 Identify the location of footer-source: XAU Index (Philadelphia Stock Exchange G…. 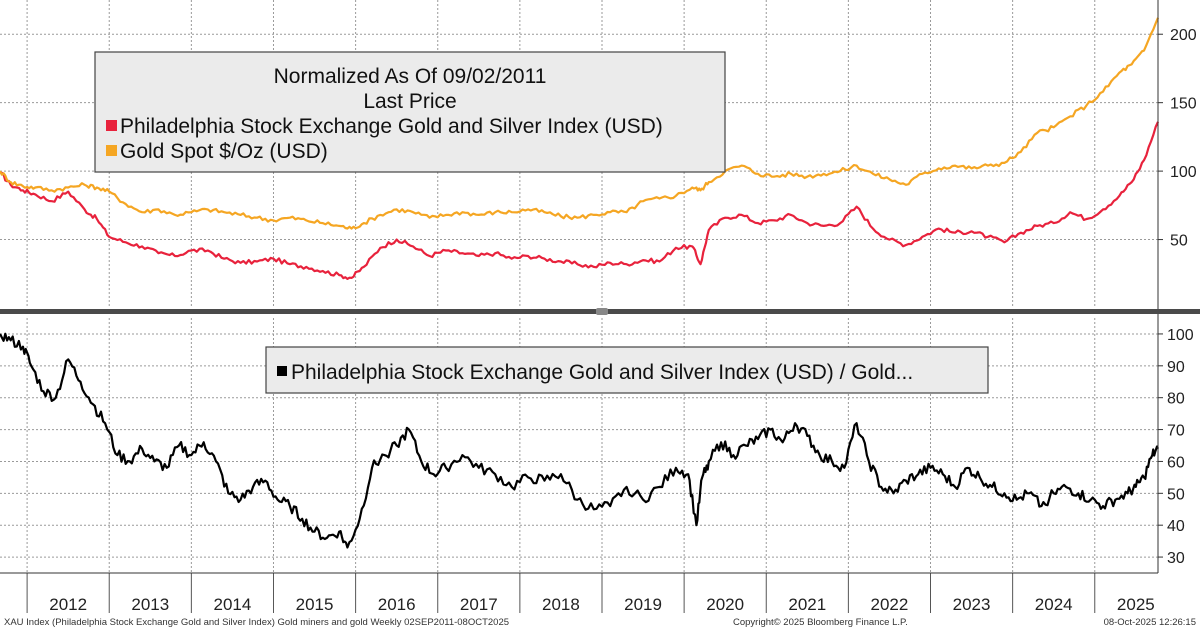
(256, 622).